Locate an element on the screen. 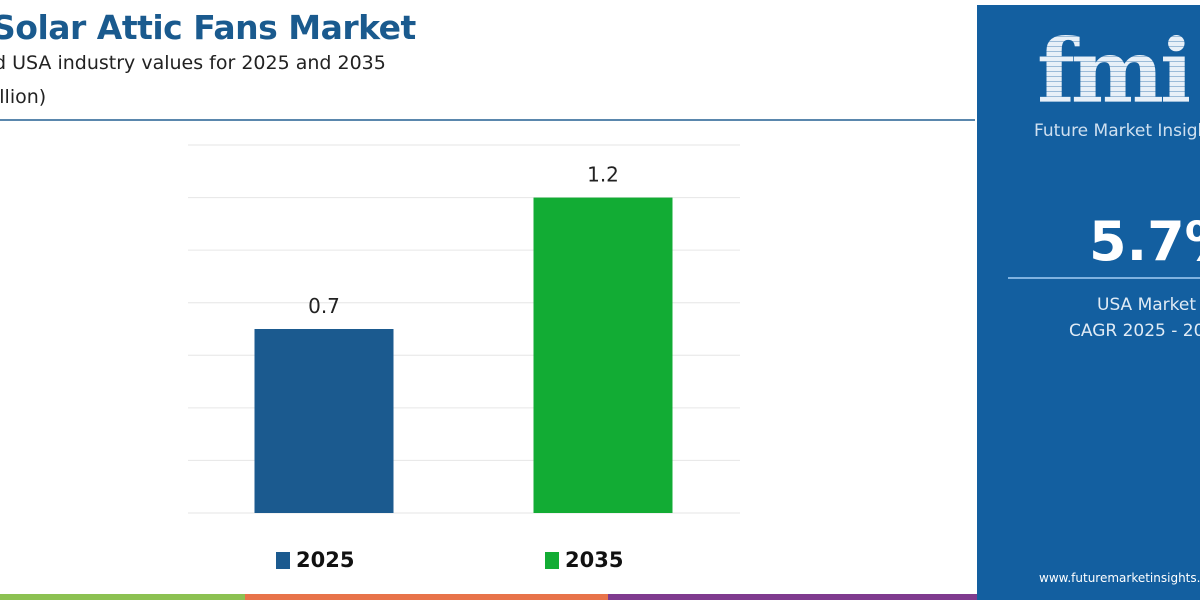  legend-item-2025: 2025 is located at coordinates (315, 560).